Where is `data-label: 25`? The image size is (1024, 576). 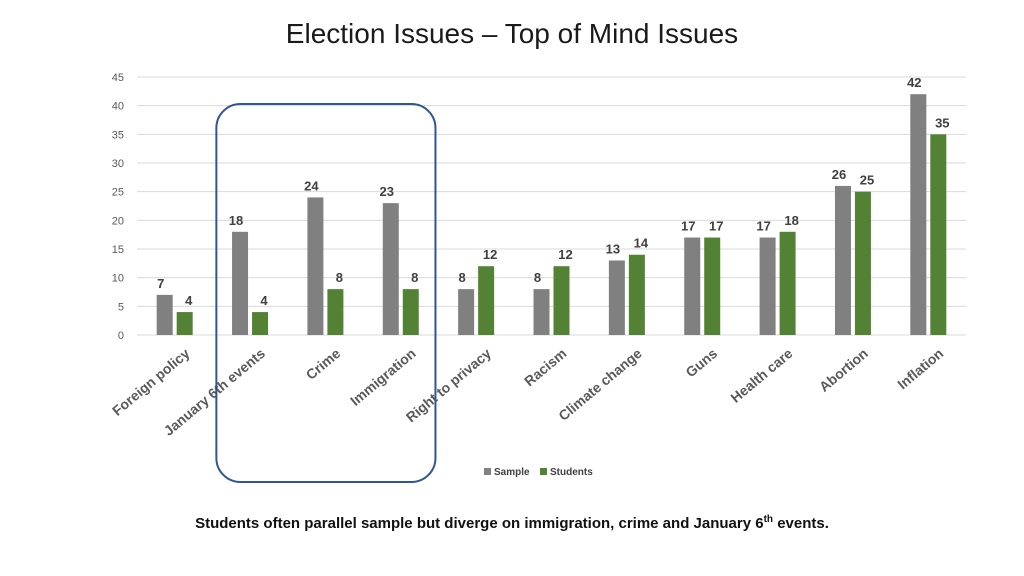
data-label: 25 is located at coordinates (867, 180).